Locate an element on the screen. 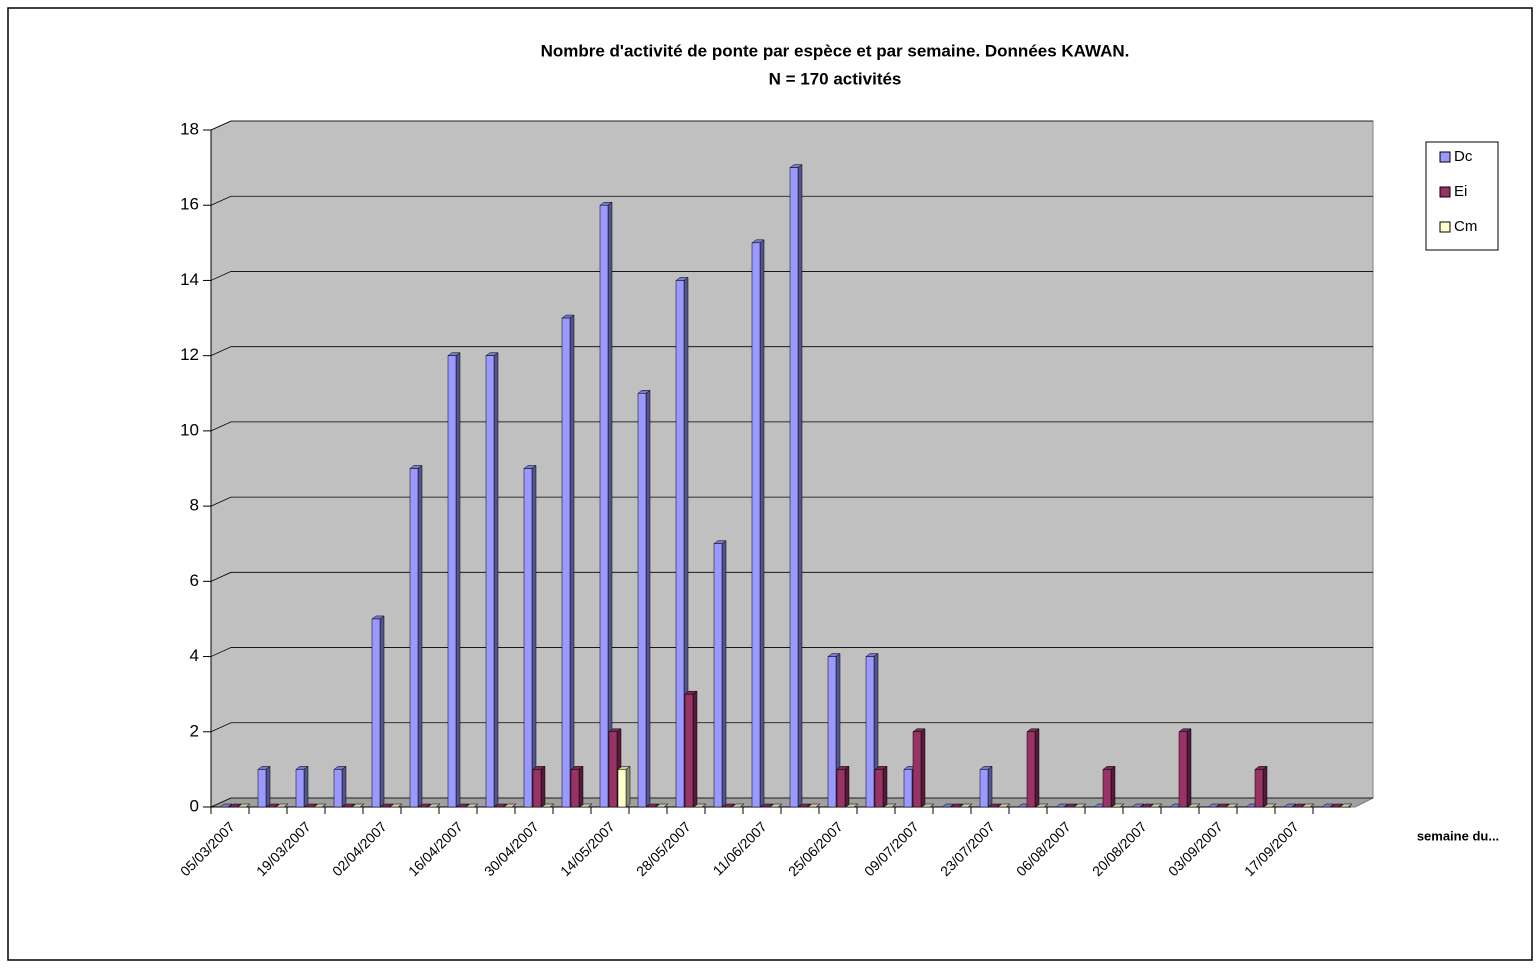 This screenshot has width=1540, height=973. y-tick-label: 18 is located at coordinates (189, 128).